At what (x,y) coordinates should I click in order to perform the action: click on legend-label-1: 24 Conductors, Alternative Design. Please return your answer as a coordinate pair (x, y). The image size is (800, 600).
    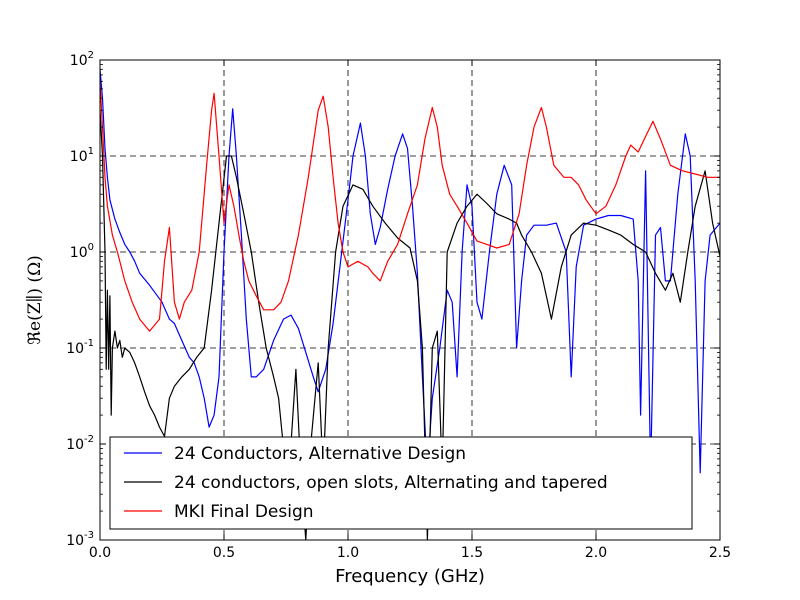
    Looking at the image, I should click on (320, 454).